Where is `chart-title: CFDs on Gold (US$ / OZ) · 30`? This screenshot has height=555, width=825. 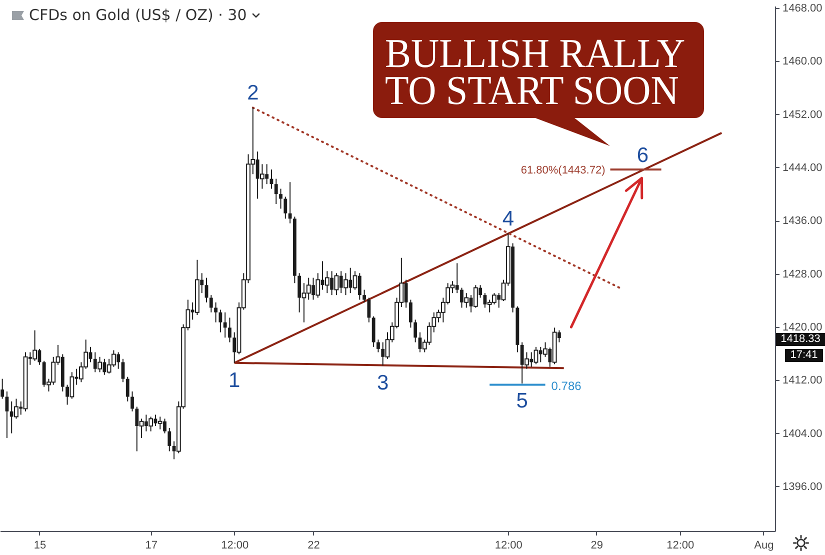
chart-title: CFDs on Gold (US$ / OZ) · 30 is located at coordinates (138, 15).